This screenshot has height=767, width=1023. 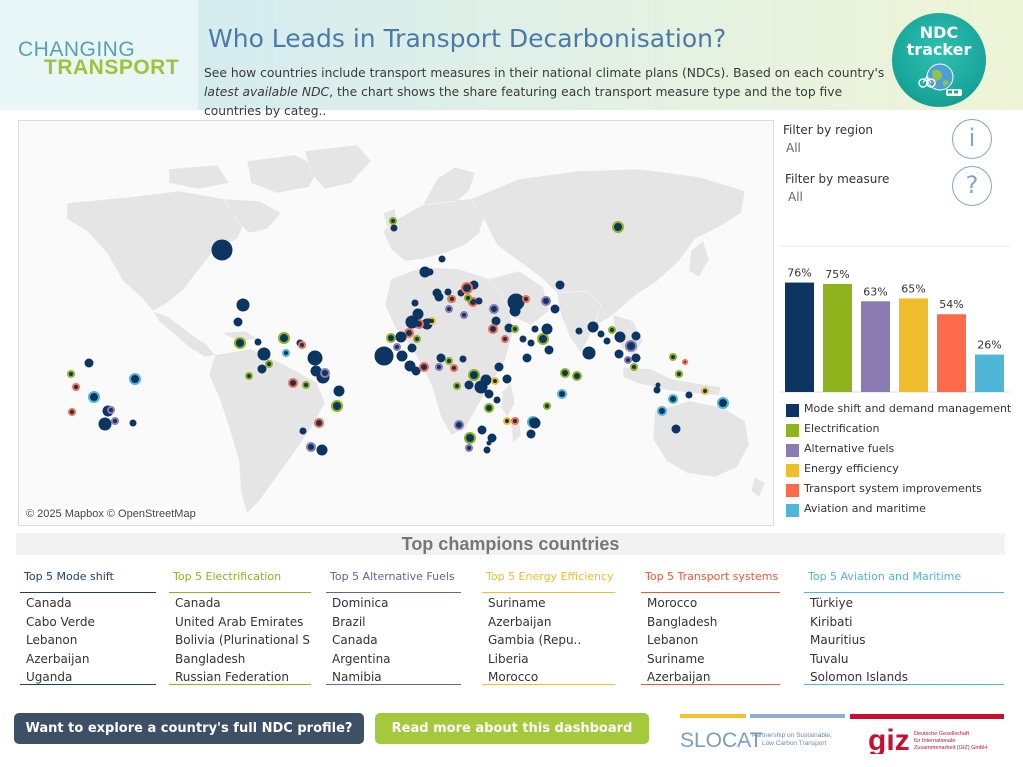 I want to click on champion-country: Lebanon, so click(x=673, y=640).